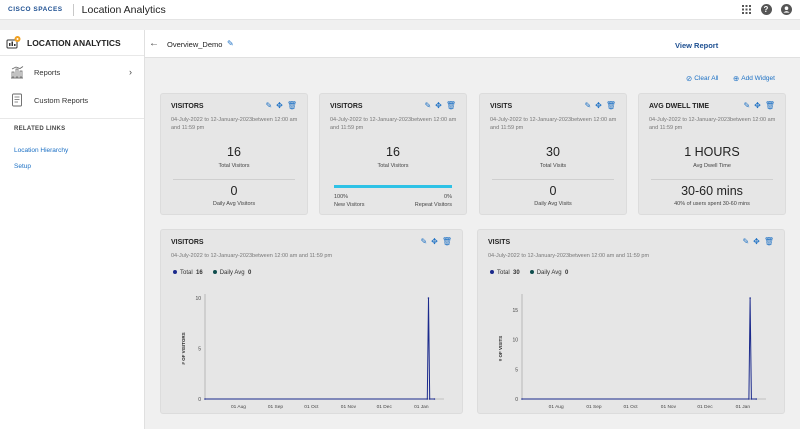 This screenshot has height=429, width=800. I want to click on y-axis-label: # OF VISITORS, so click(183, 348).